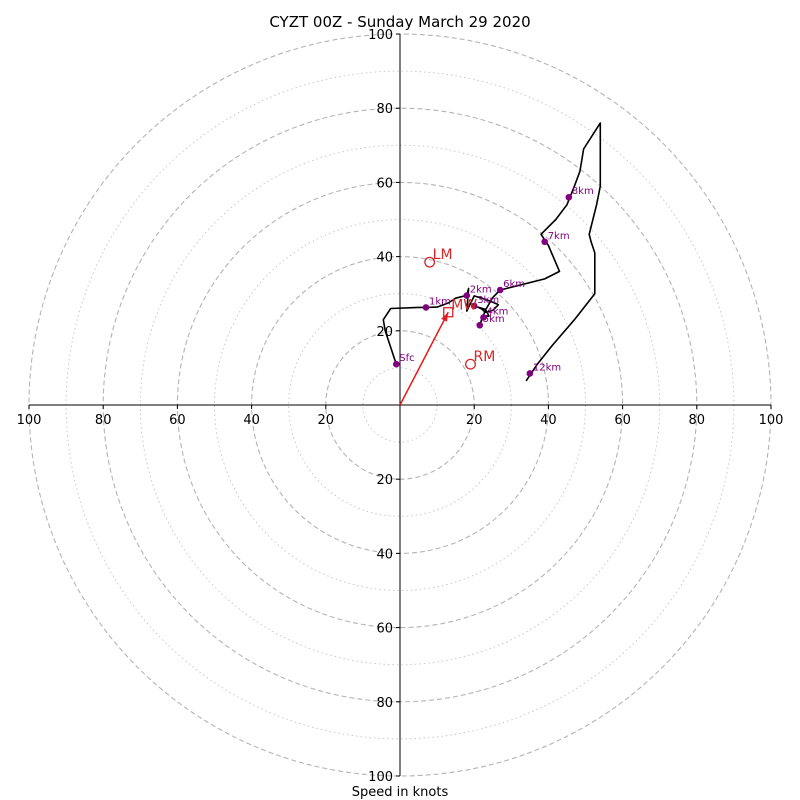  I want to click on height-label-12km: 12km, so click(547, 367).